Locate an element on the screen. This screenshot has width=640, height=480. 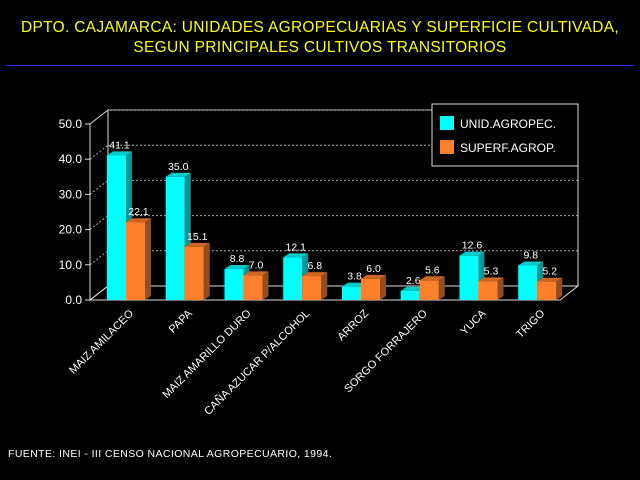
data-label-superf: 15.1 is located at coordinates (197, 237).